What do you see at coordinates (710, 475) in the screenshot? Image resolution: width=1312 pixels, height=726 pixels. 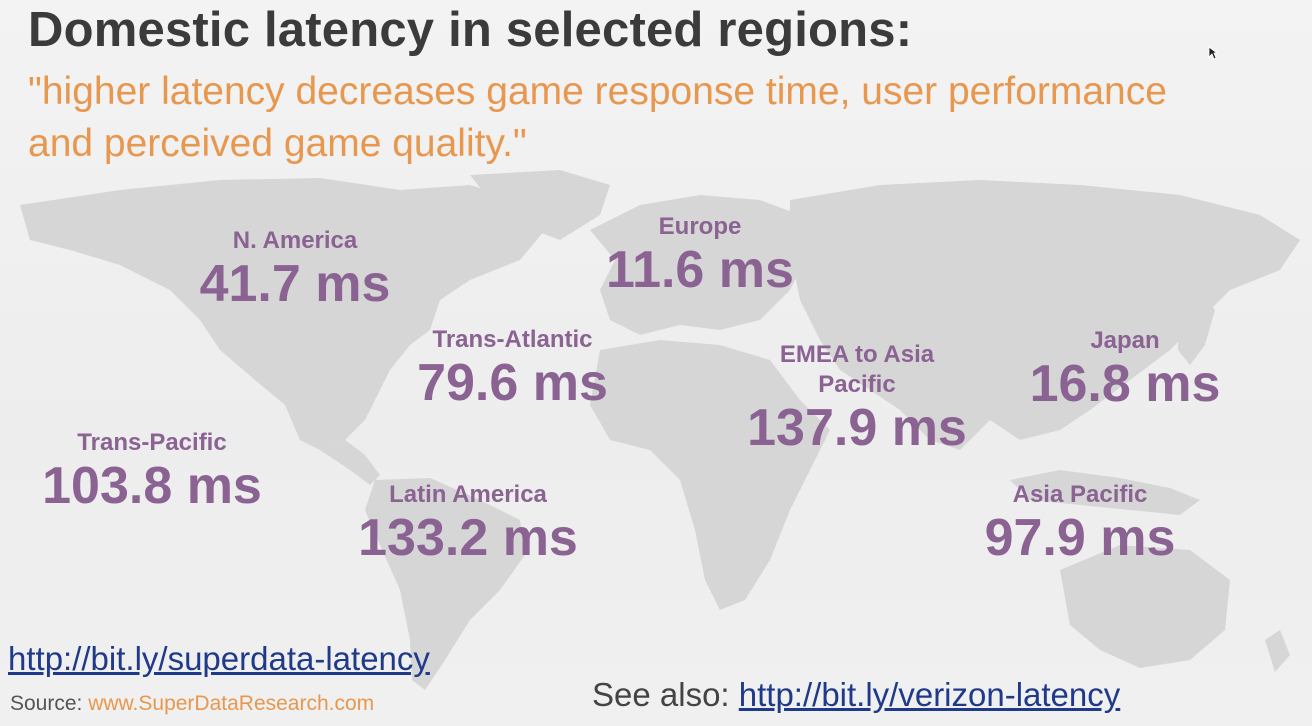 I see `landmass-africa` at bounding box center [710, 475].